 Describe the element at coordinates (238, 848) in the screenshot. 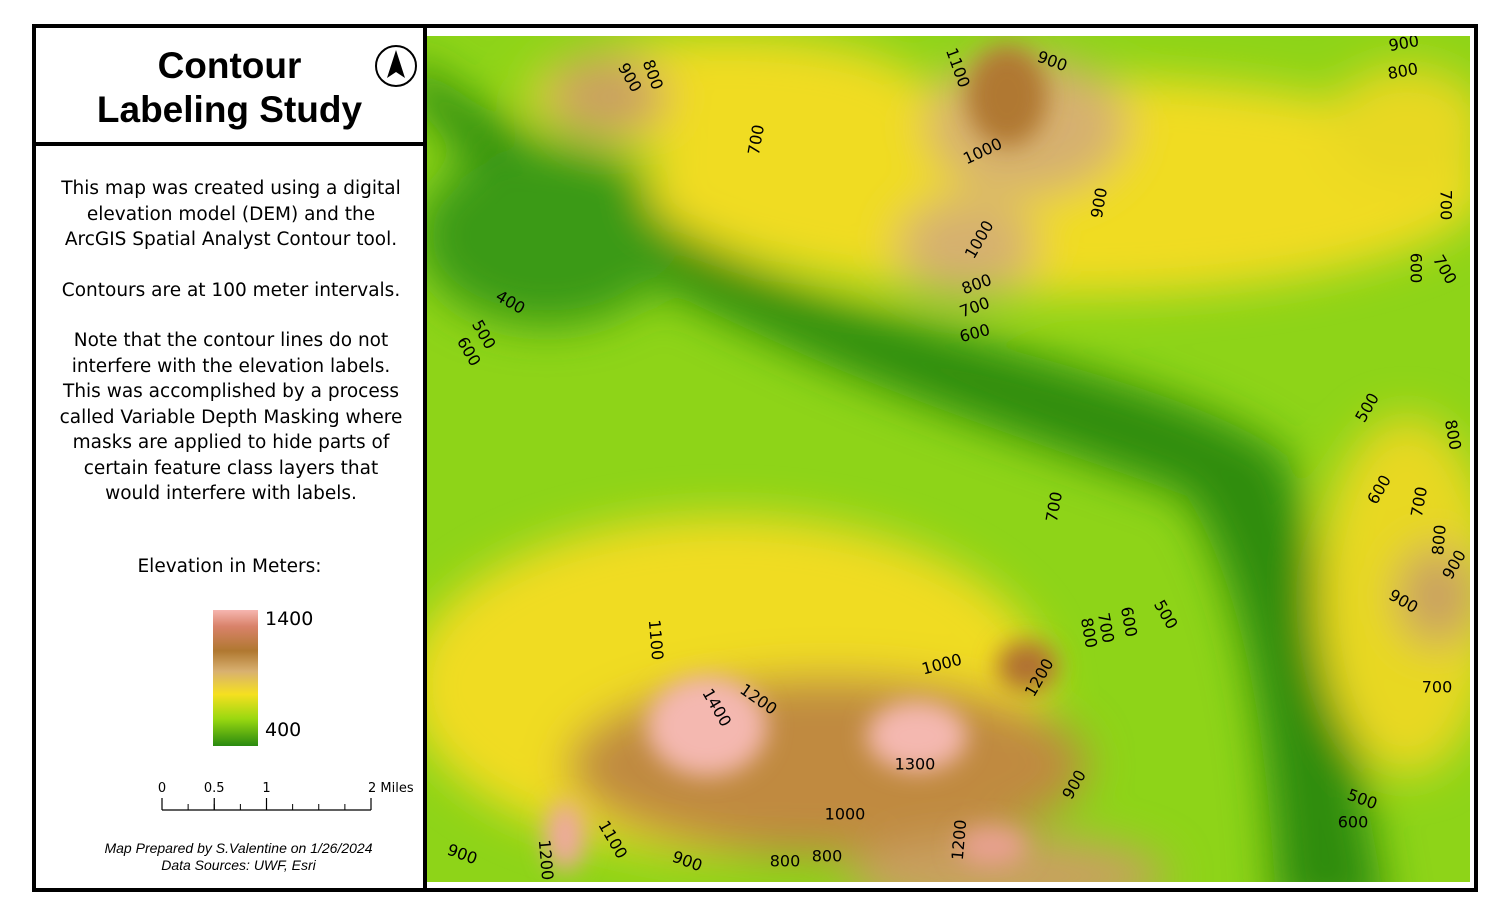

I see `credit-line: Map Prepared by S.Valentine on 1/26/2024` at that location.